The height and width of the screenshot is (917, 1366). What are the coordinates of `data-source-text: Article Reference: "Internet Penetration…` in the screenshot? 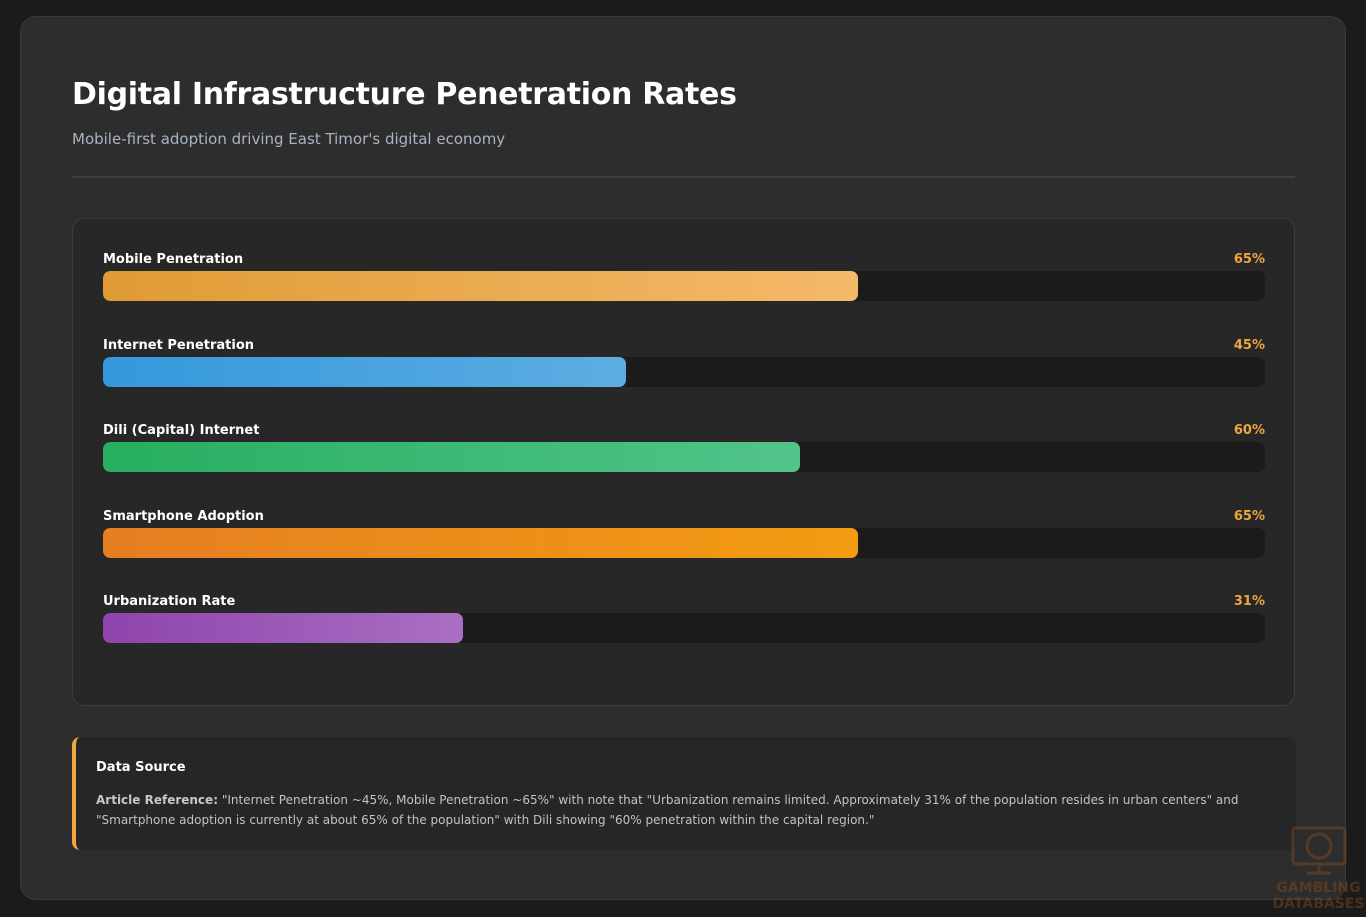 It's located at (686, 810).